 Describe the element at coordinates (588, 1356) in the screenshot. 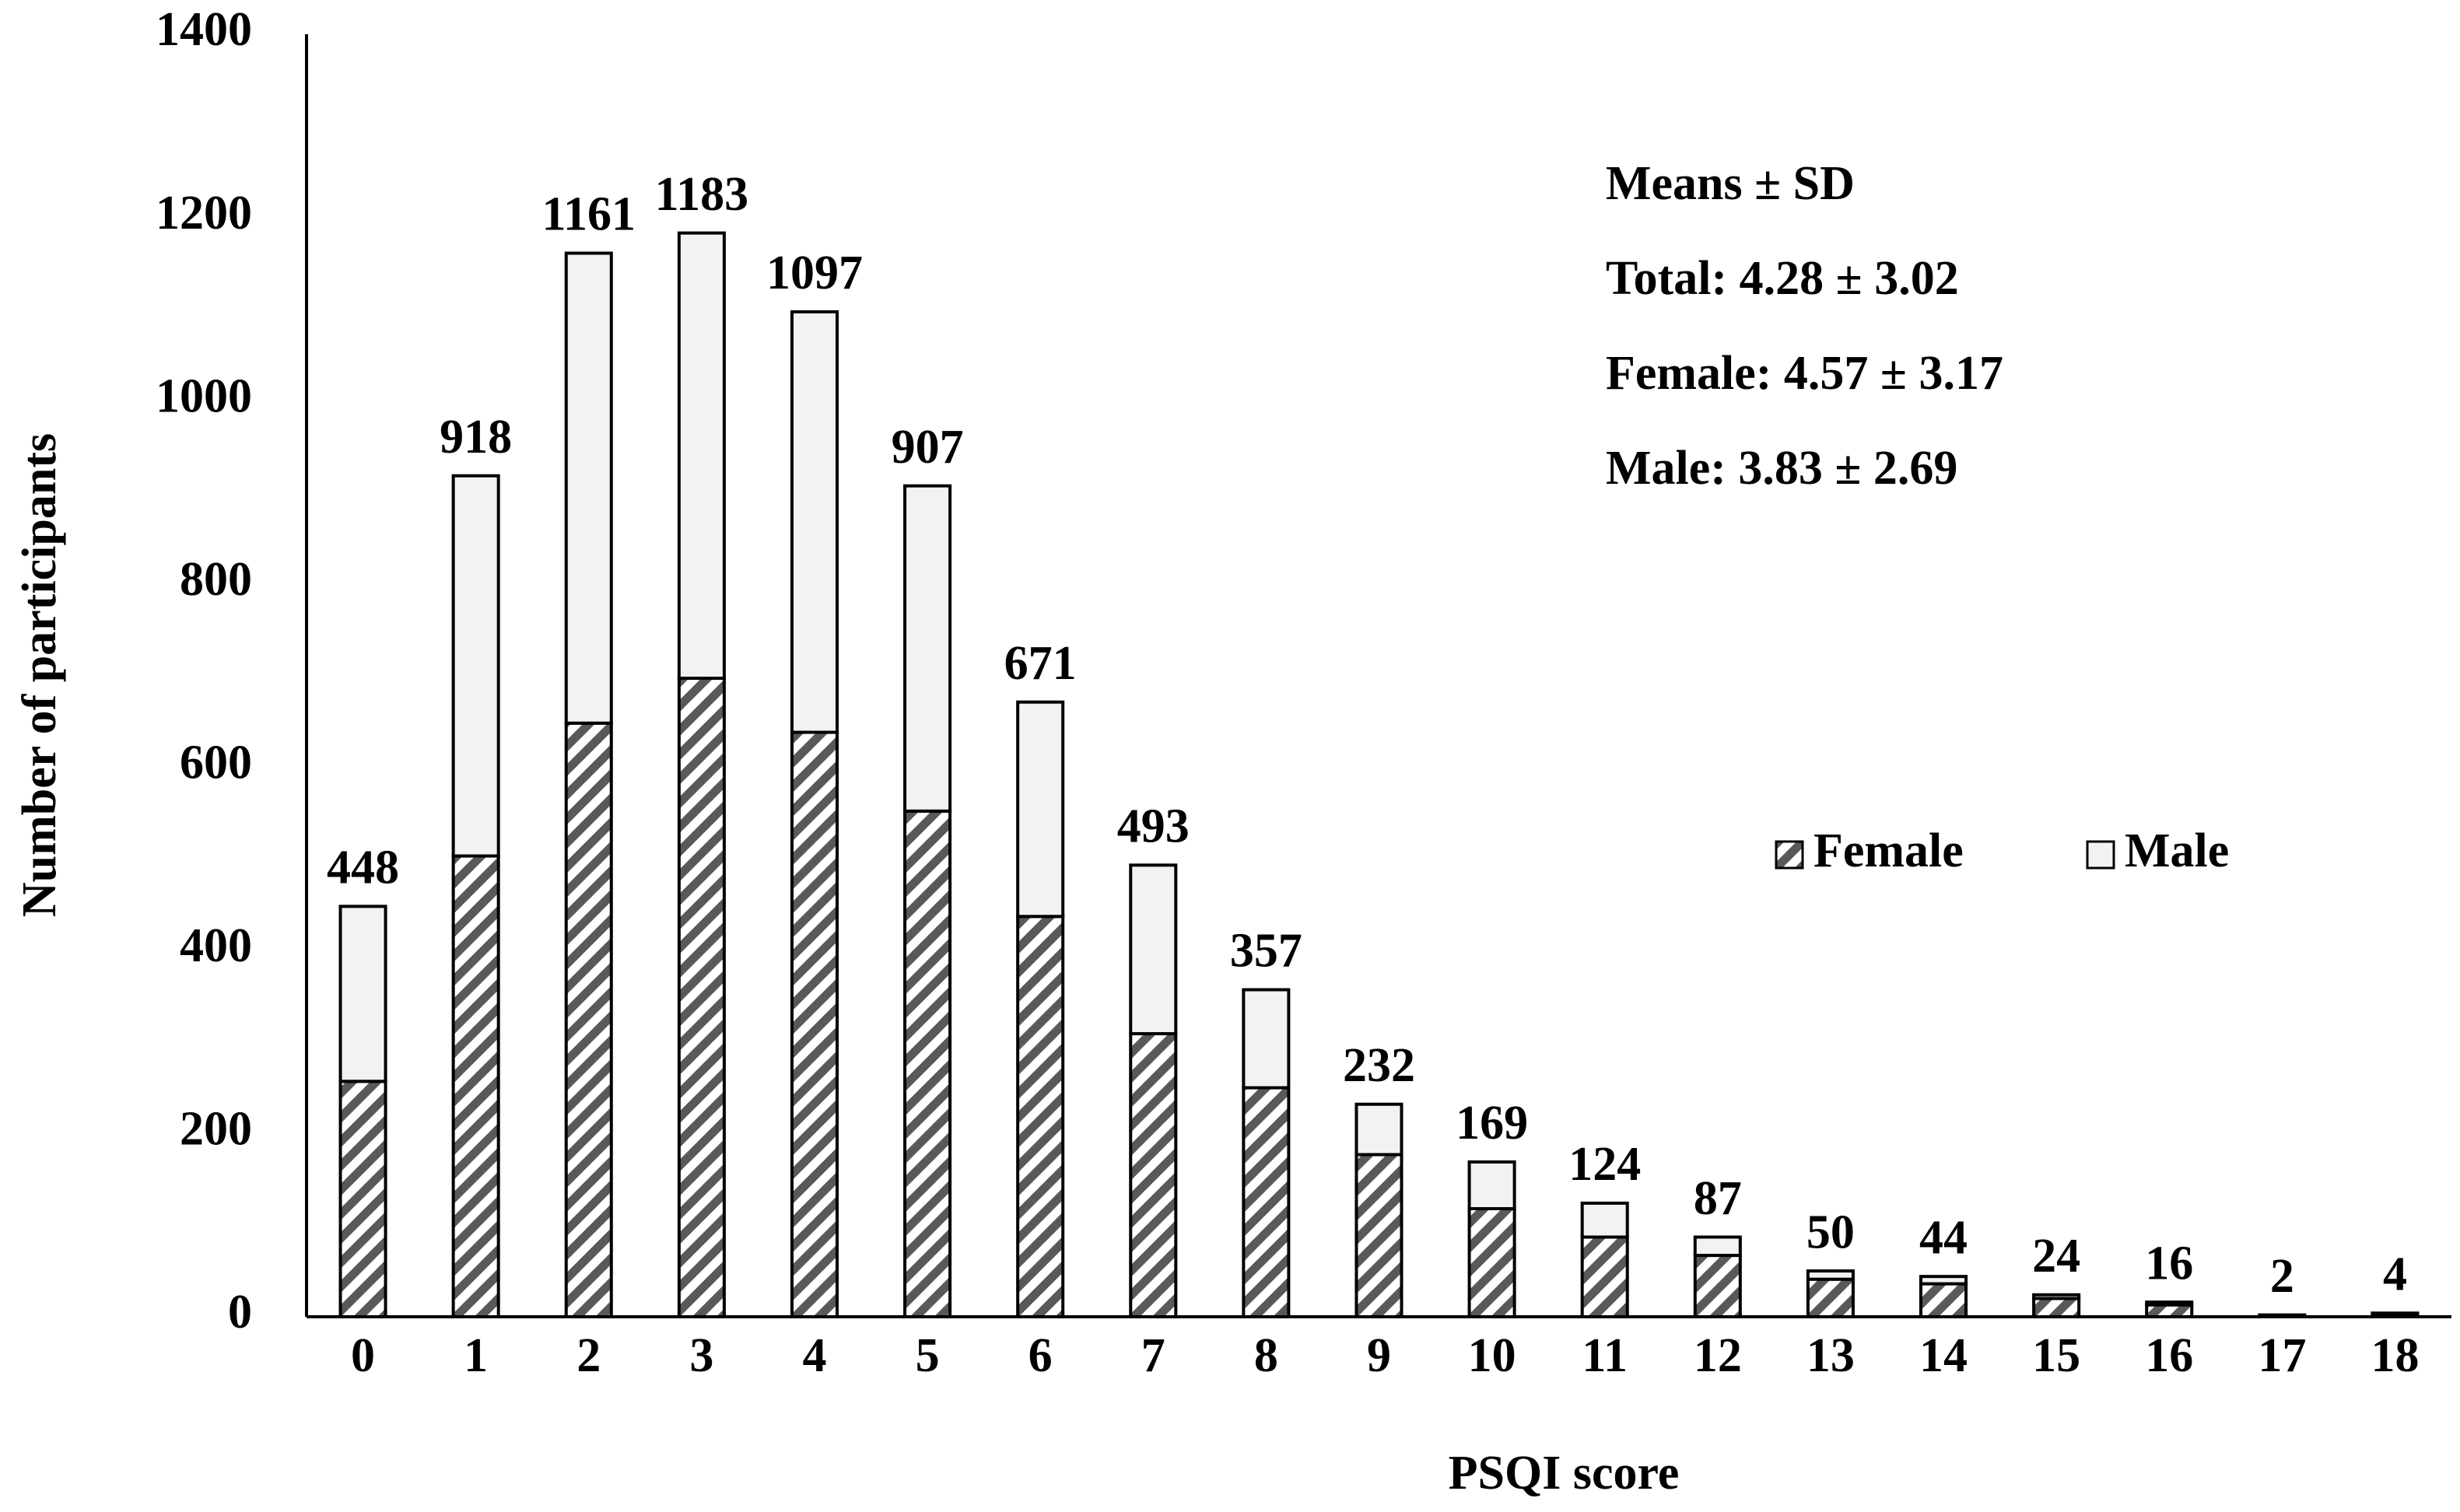

I see `x-tick-label: 2` at that location.